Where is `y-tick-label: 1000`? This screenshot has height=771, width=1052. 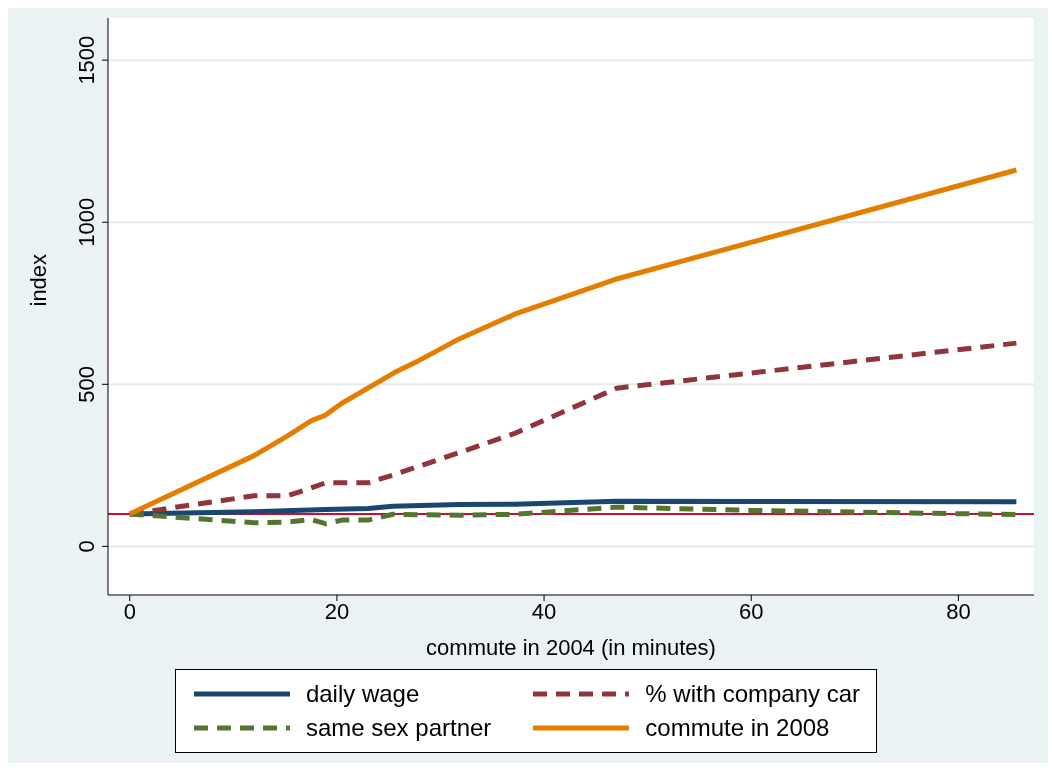
y-tick-label: 1000 is located at coordinates (86, 222).